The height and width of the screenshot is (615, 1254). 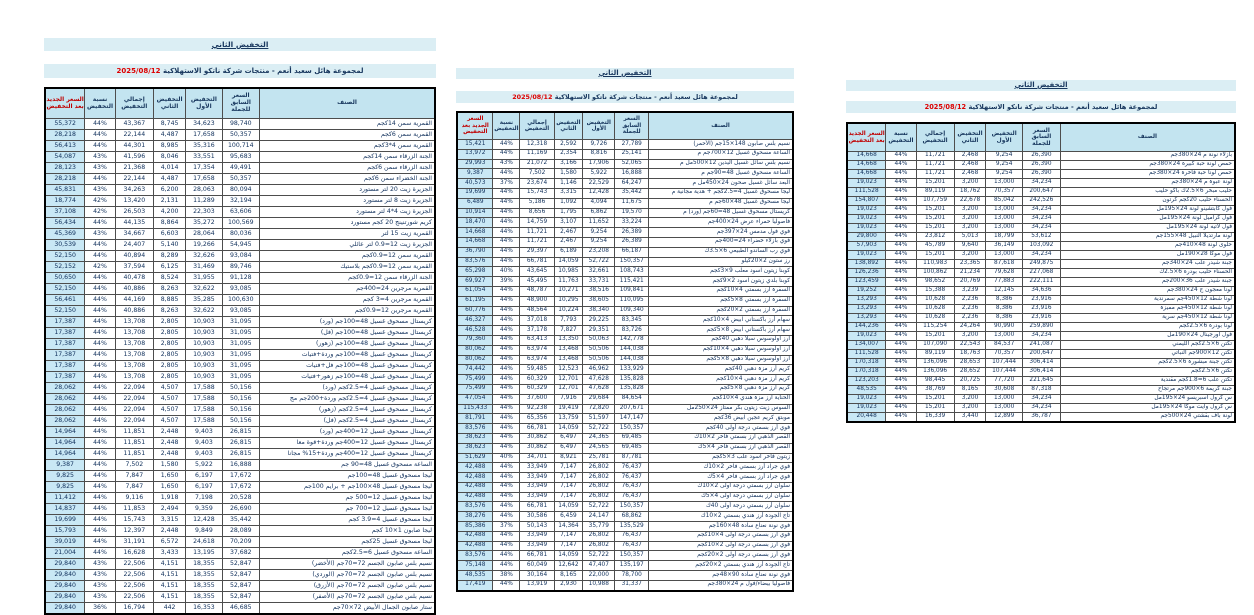 I want to click on value-cell: 77,720, so click(x=1004, y=381).